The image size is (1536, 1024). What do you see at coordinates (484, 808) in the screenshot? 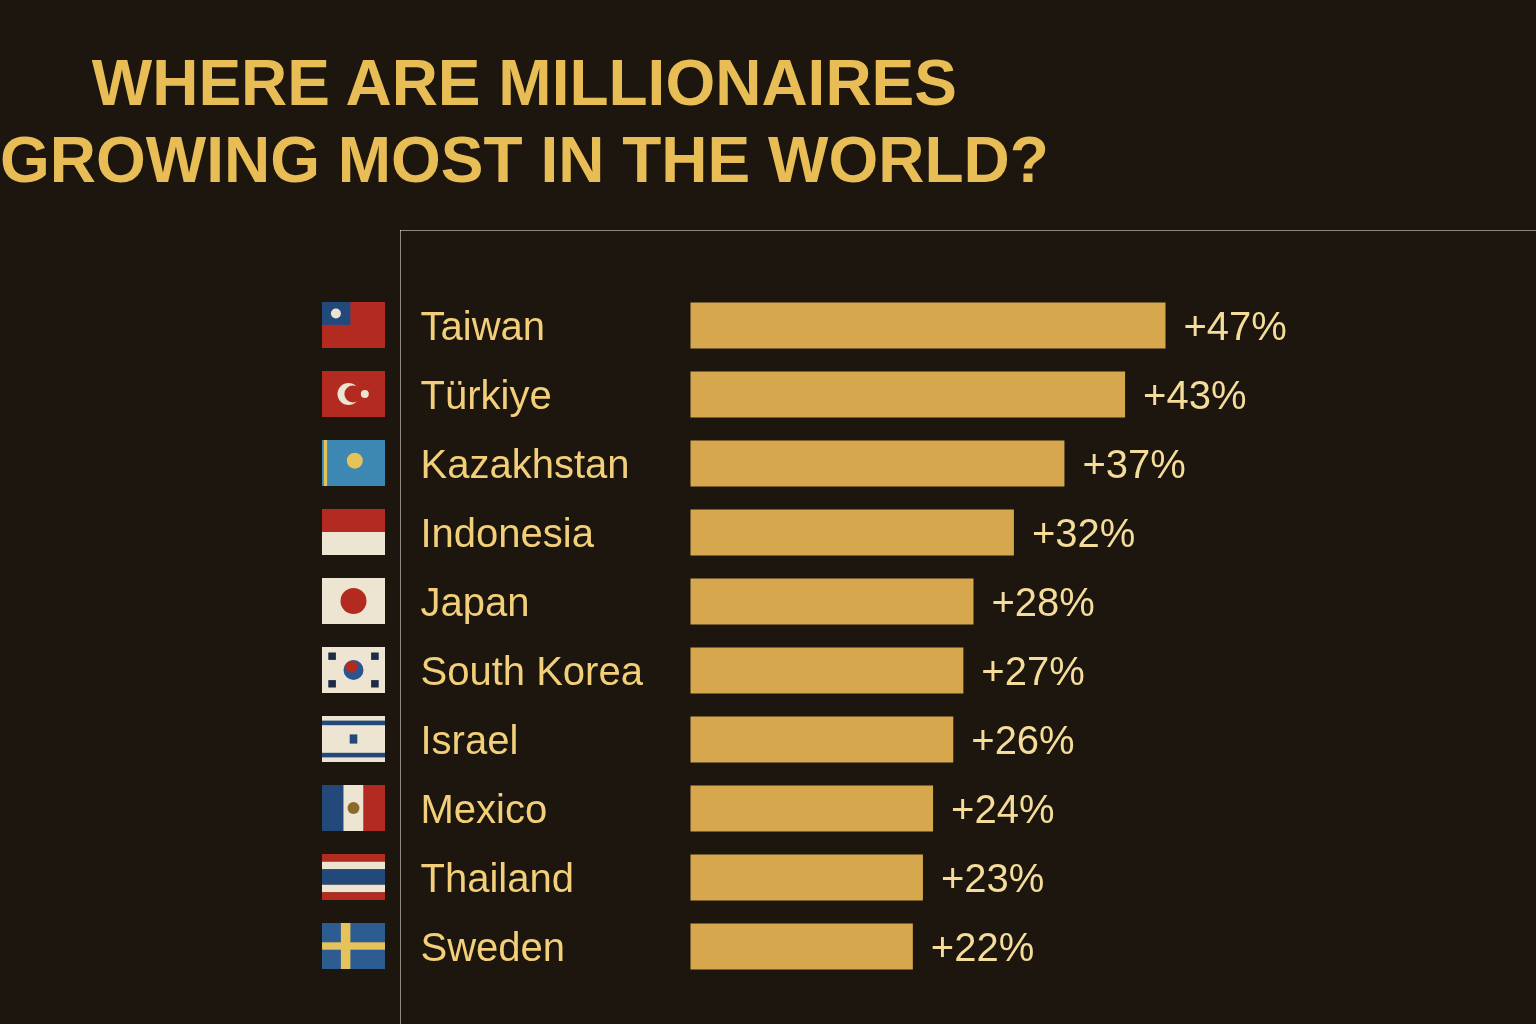
I see `y-tick-label: Mexico` at bounding box center [484, 808].